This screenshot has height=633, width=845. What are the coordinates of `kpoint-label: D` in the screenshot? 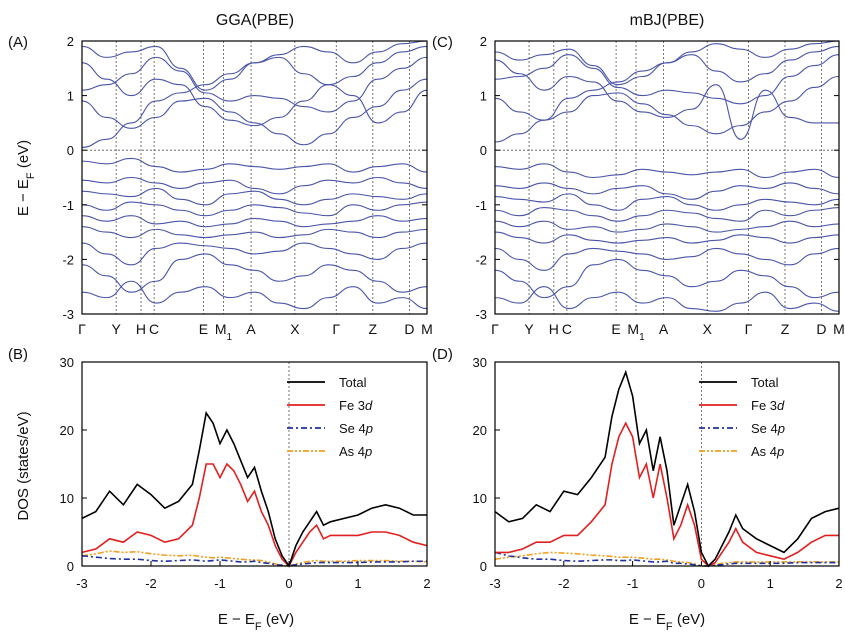 It's located at (821, 329).